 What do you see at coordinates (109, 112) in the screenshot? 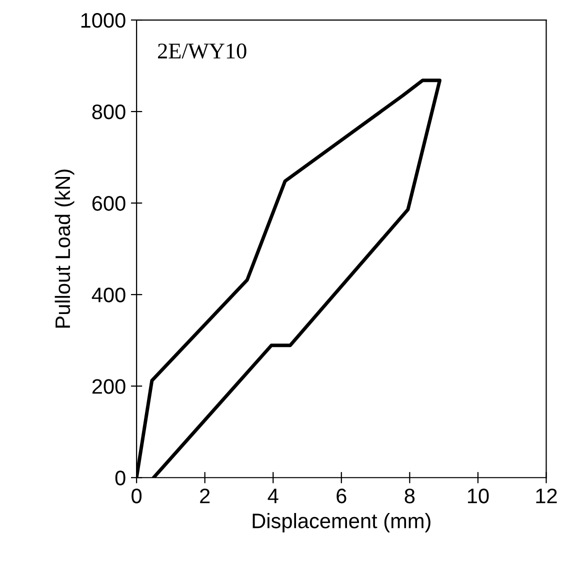
I see `y-tick-label: 800` at bounding box center [109, 112].